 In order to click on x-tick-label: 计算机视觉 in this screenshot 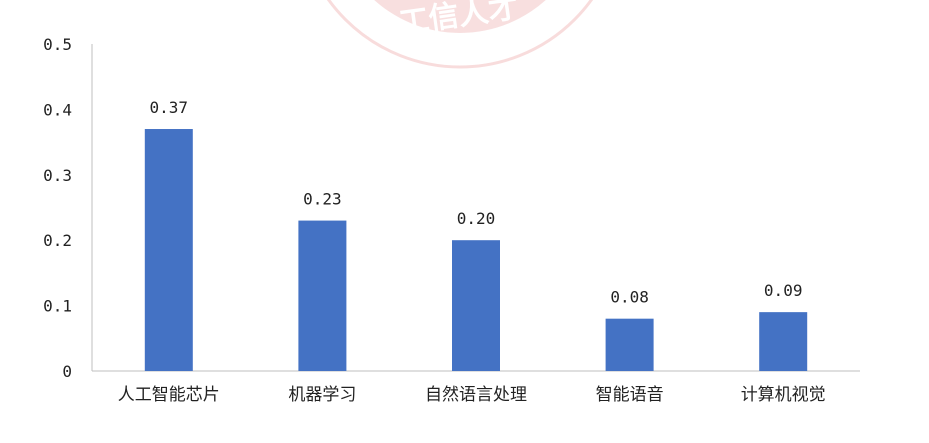, I will do `click(783, 395)`.